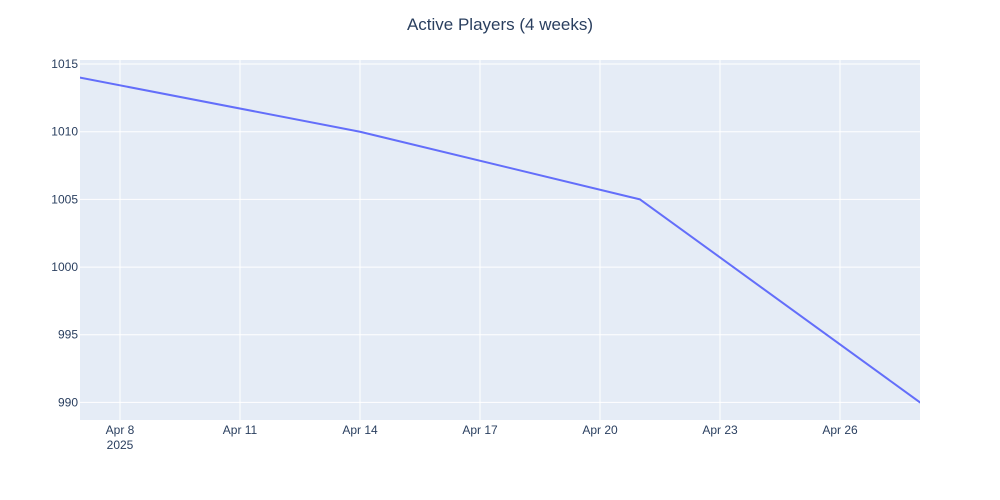 Image resolution: width=1000 pixels, height=500 pixels. What do you see at coordinates (64, 64) in the screenshot?
I see `y-tick-label: 1015` at bounding box center [64, 64].